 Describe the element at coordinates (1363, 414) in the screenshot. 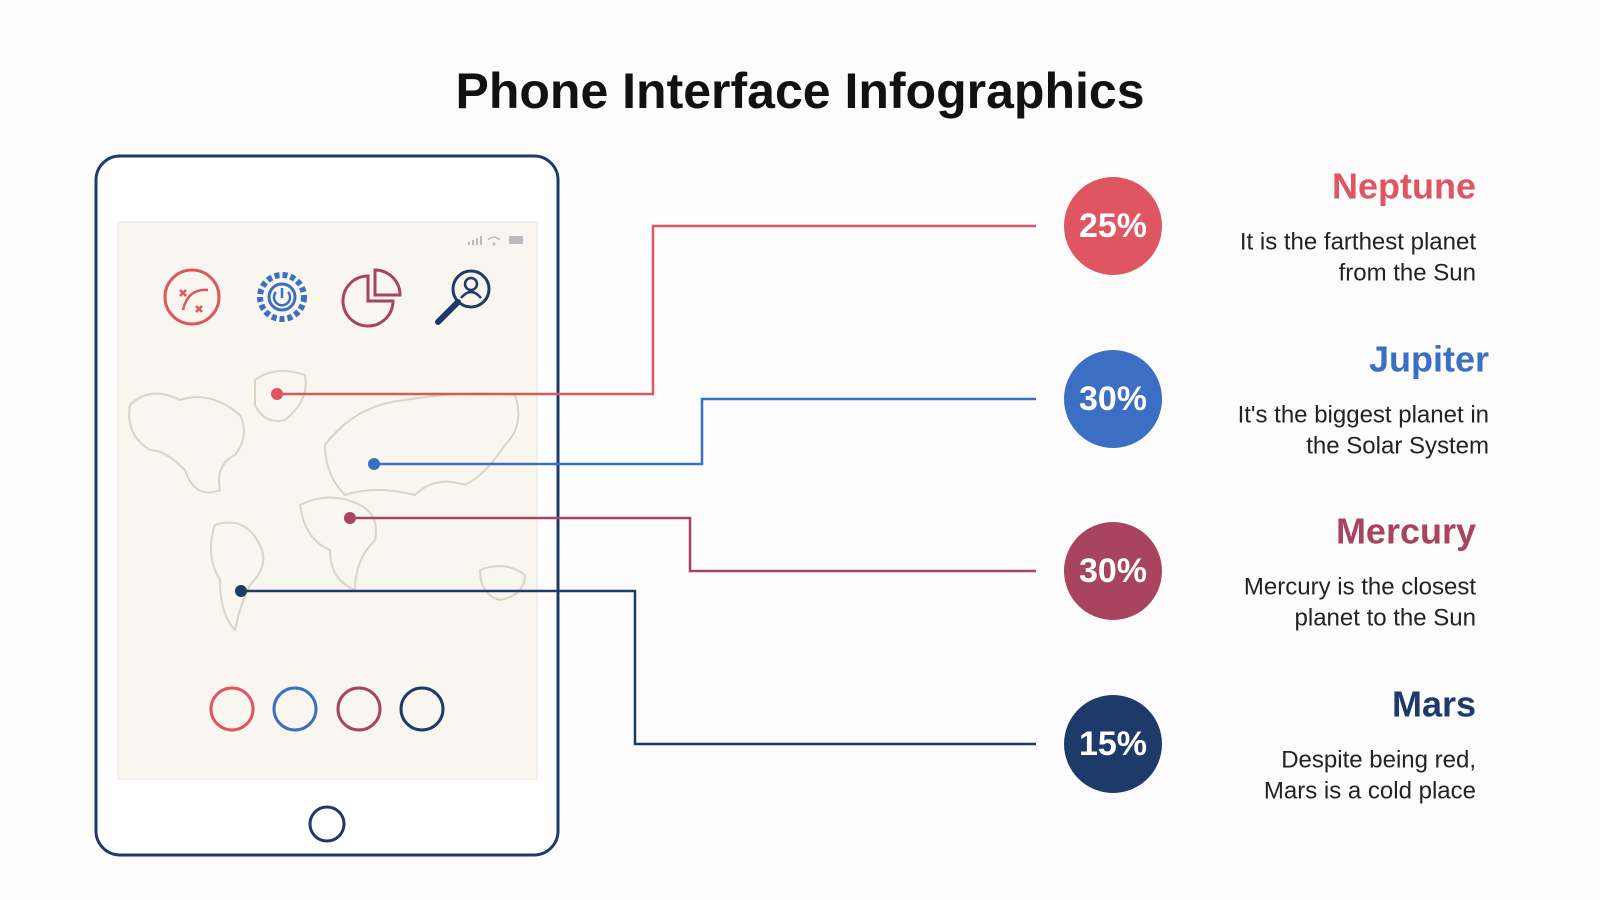

I see `item-description: It's the biggest planet in` at that location.